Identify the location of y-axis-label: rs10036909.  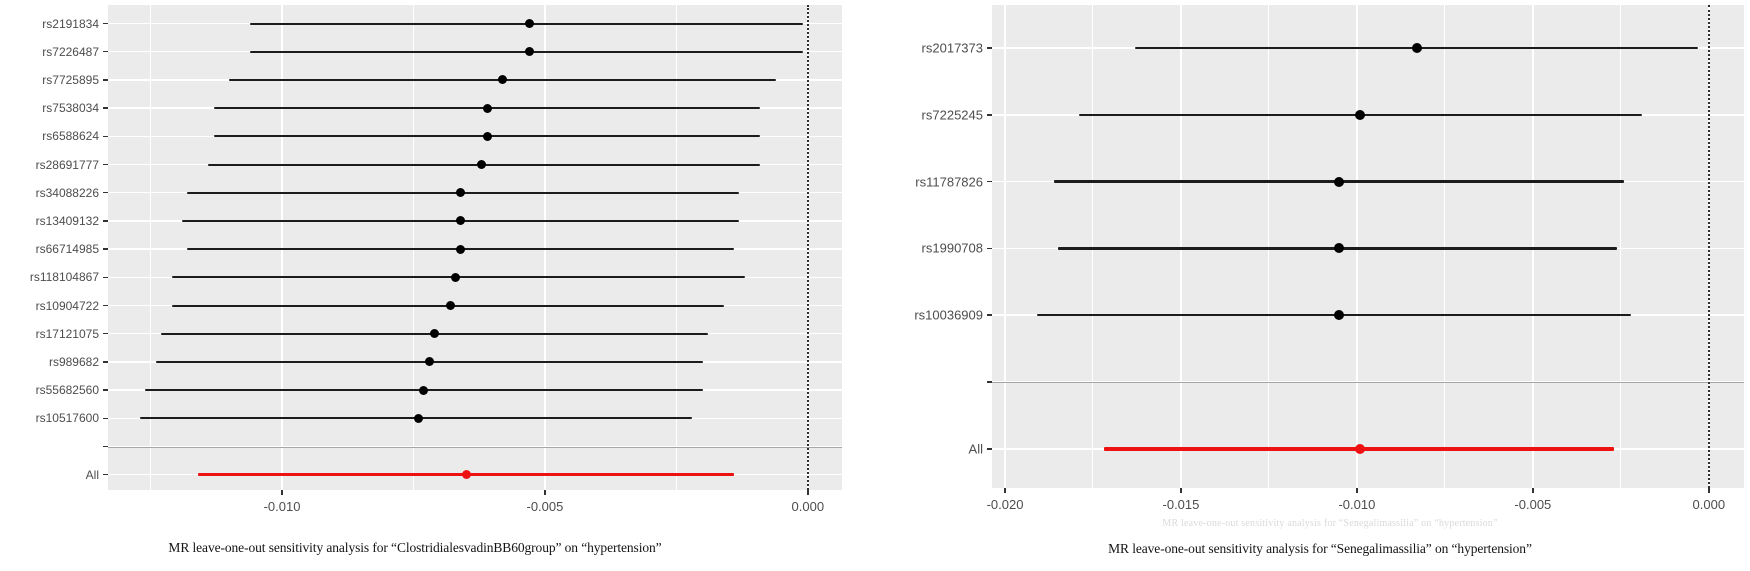
(948, 315).